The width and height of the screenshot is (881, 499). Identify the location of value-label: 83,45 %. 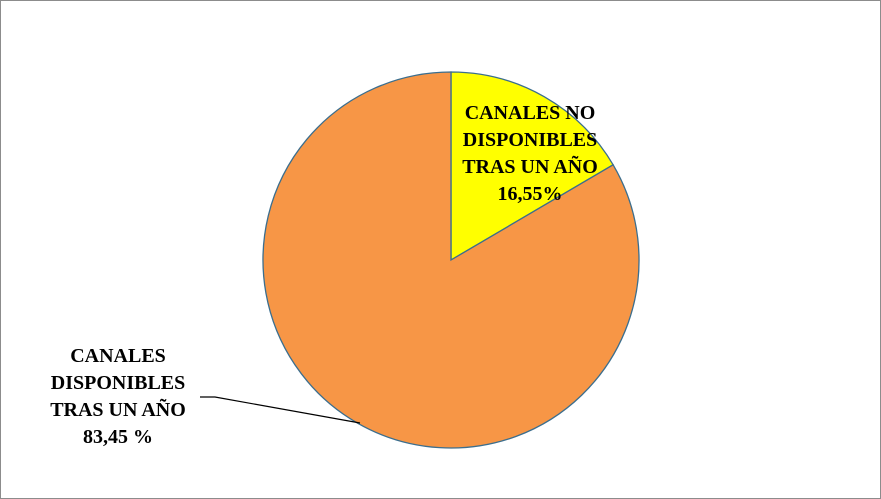
(118, 437).